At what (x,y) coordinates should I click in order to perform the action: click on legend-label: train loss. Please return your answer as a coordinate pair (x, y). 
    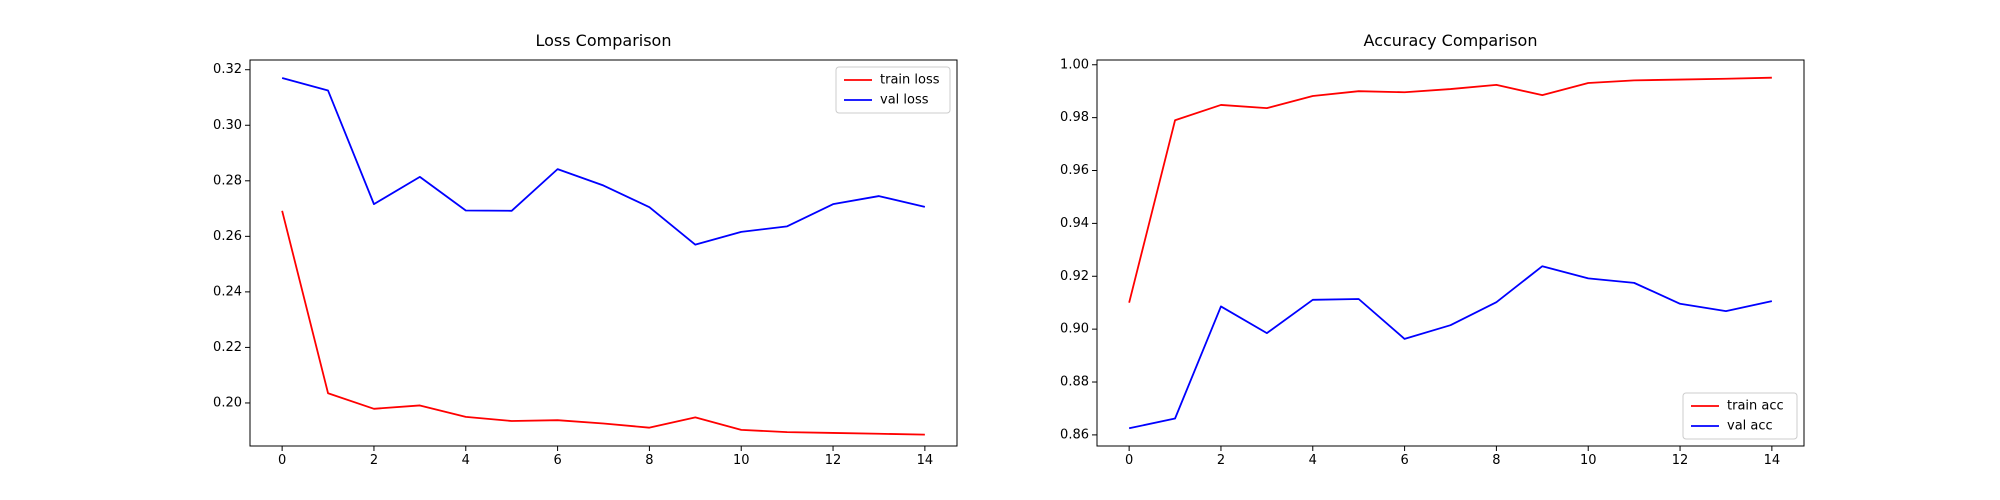
    Looking at the image, I should click on (910, 80).